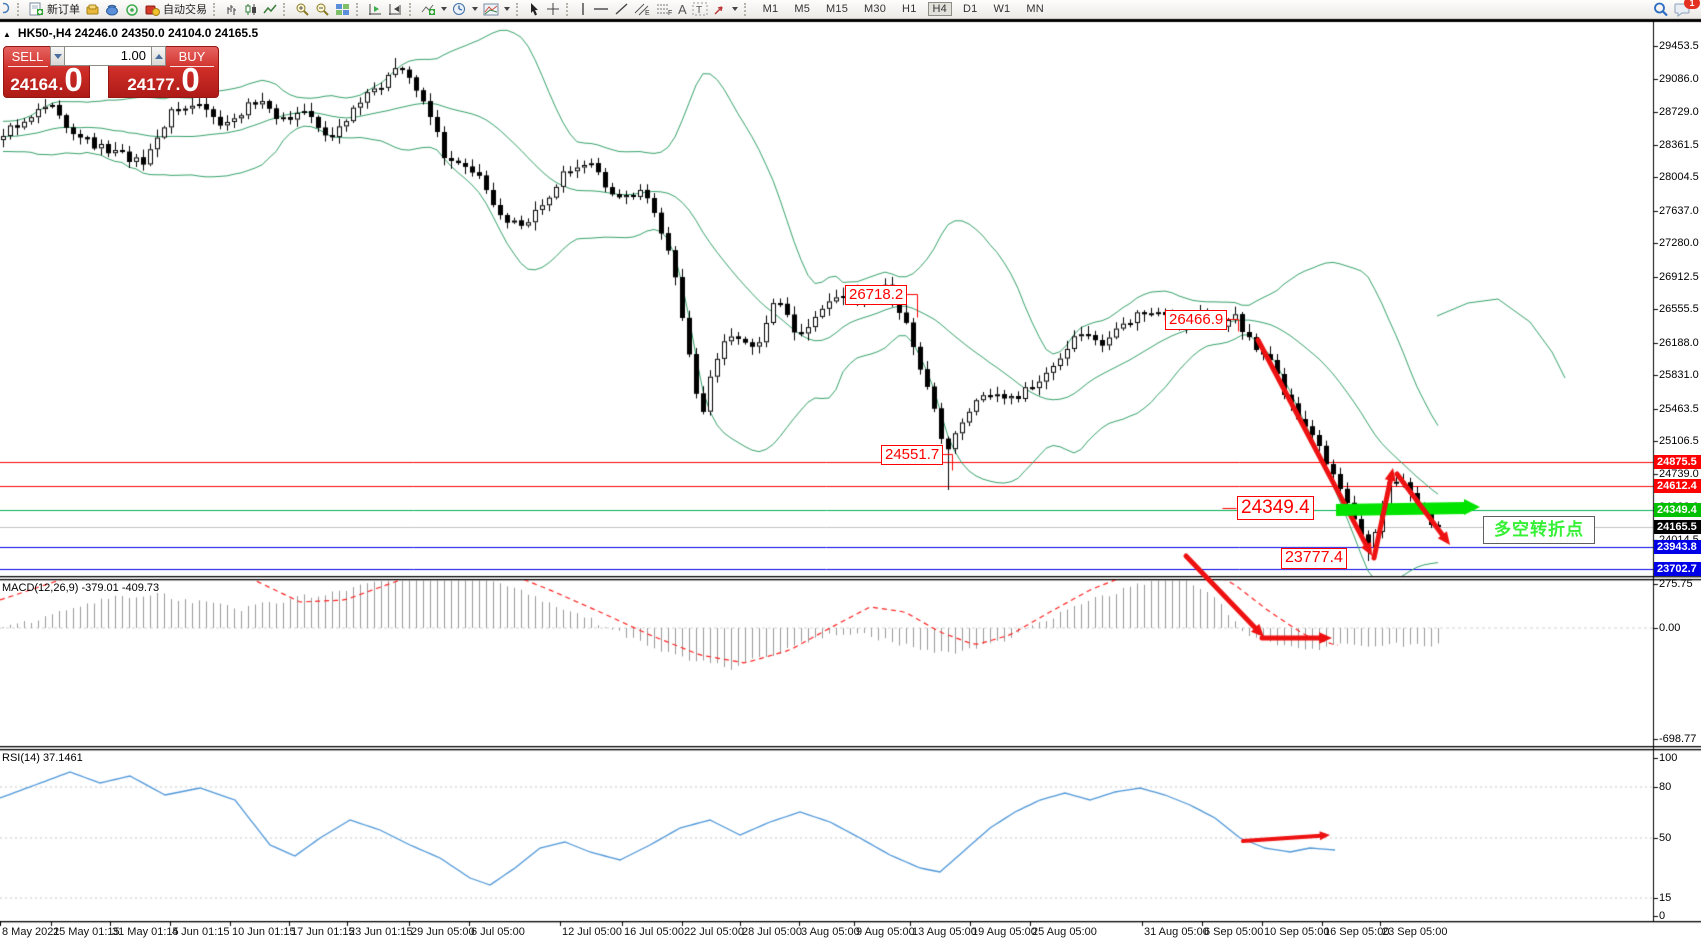  What do you see at coordinates (201, 932) in the screenshot?
I see `date-label: 4 Jun 01:15` at bounding box center [201, 932].